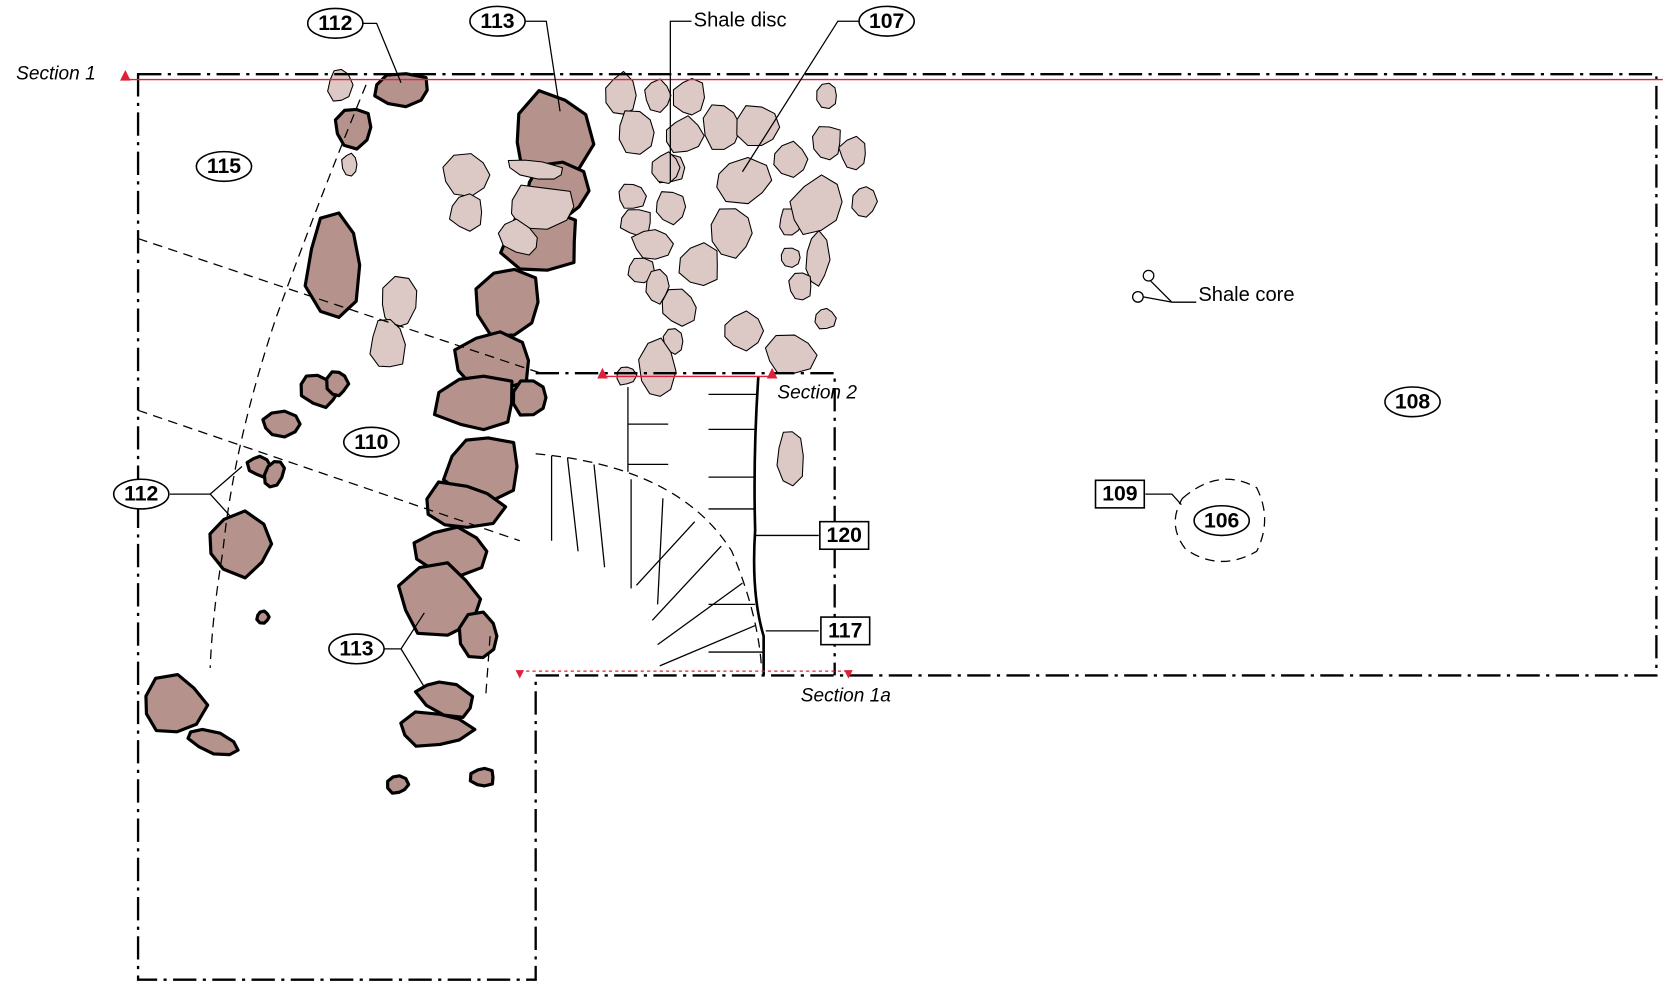 This screenshot has width=1663, height=985. I want to click on context-label: 110, so click(371, 442).